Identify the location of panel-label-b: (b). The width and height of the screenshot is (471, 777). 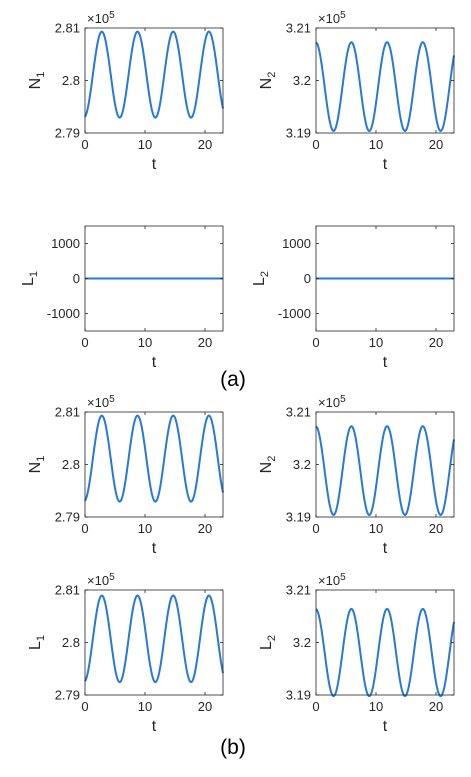
(233, 747).